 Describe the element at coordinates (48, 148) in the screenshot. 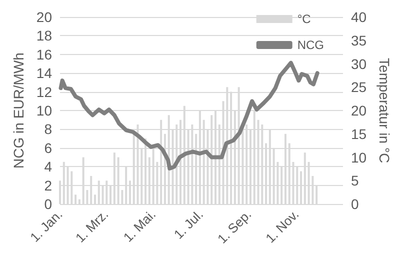

I see `y-tick-label: 6` at that location.